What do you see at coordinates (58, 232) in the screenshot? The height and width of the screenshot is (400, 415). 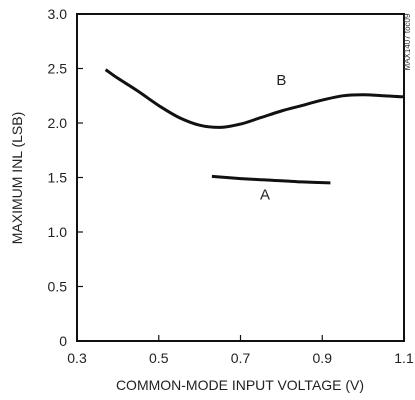 I see `y-tick-label: 1.0` at bounding box center [58, 232].